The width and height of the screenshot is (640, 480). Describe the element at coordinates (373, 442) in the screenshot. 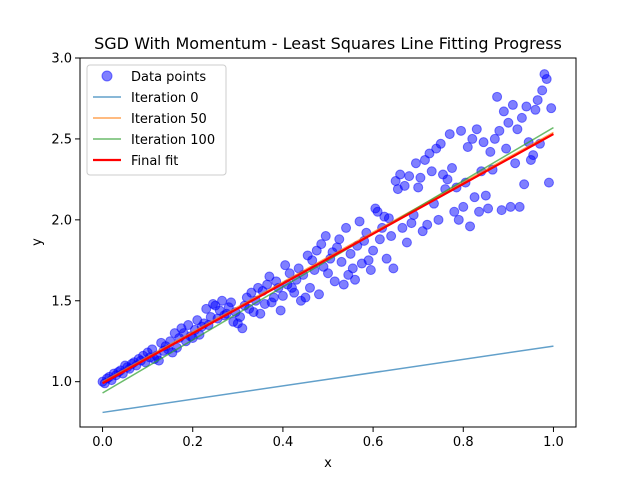

I see `x-tick-label: 0.6` at that location.